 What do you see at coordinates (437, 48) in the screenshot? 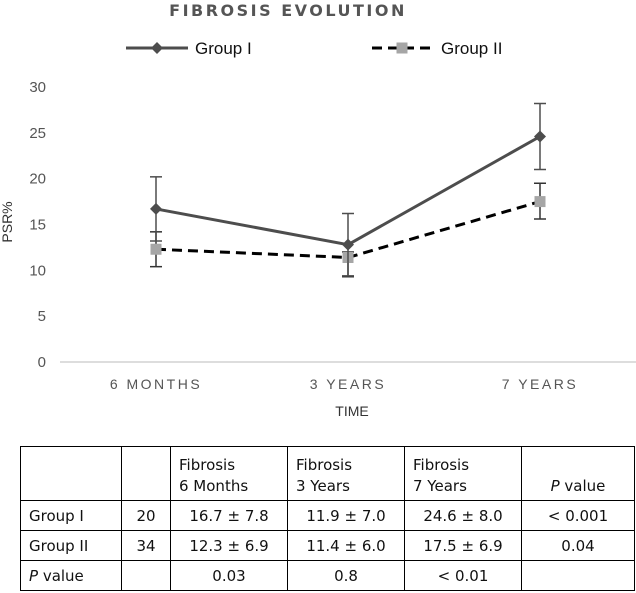
I see `legend-item-group-ii: Group II` at bounding box center [437, 48].